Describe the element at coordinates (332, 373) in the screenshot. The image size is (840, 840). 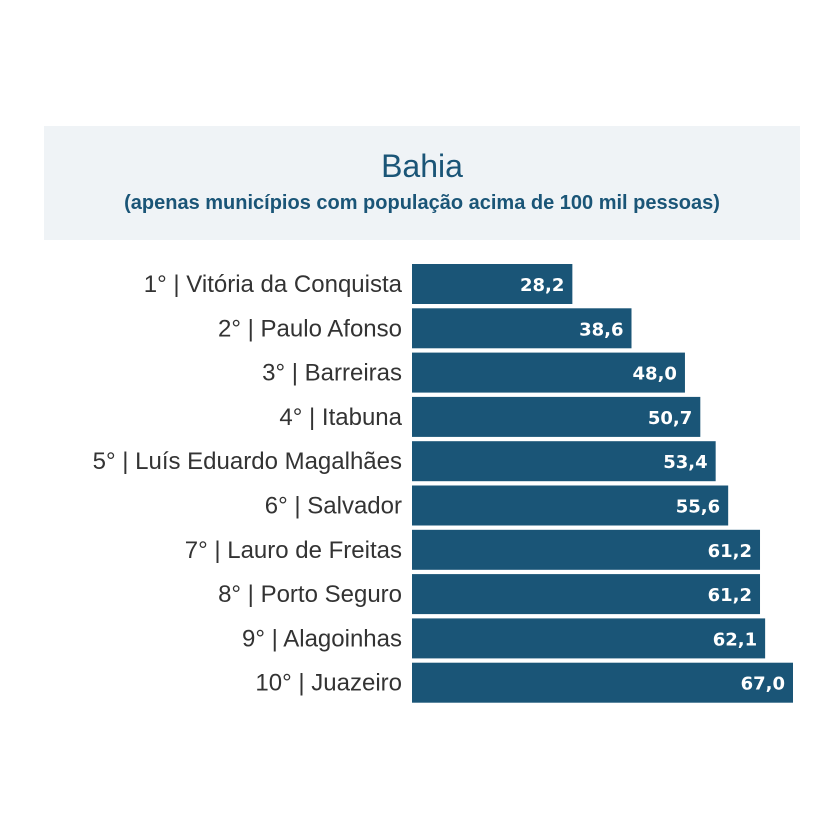
I see `category-label: 3° | Barreiras` at that location.